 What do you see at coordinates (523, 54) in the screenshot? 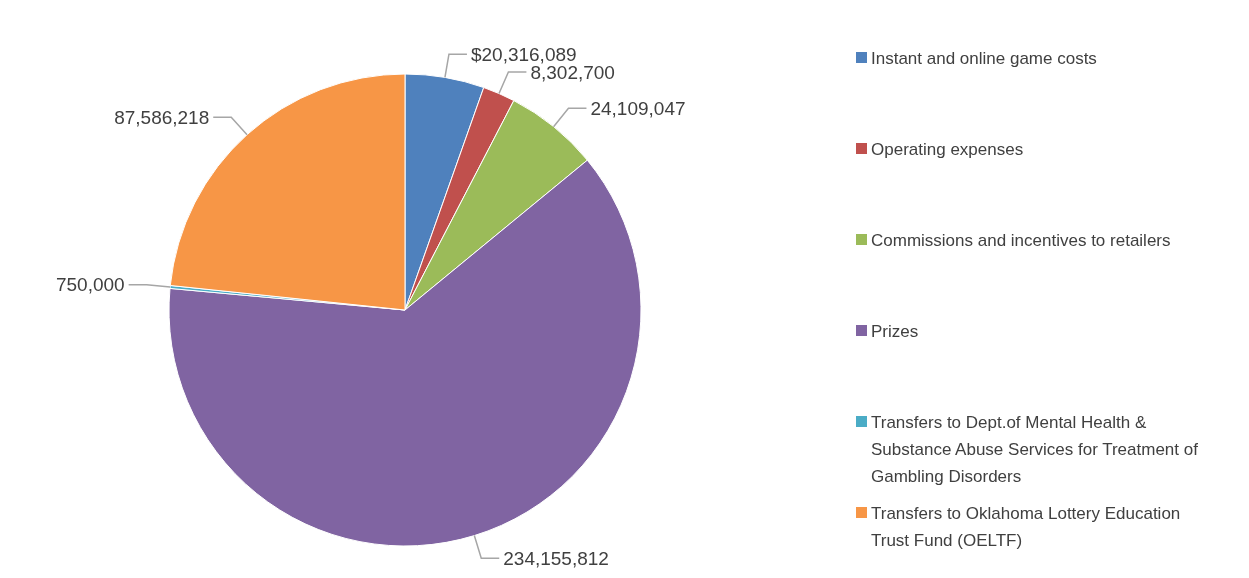
I see `data-label: $20,316,089` at bounding box center [523, 54].